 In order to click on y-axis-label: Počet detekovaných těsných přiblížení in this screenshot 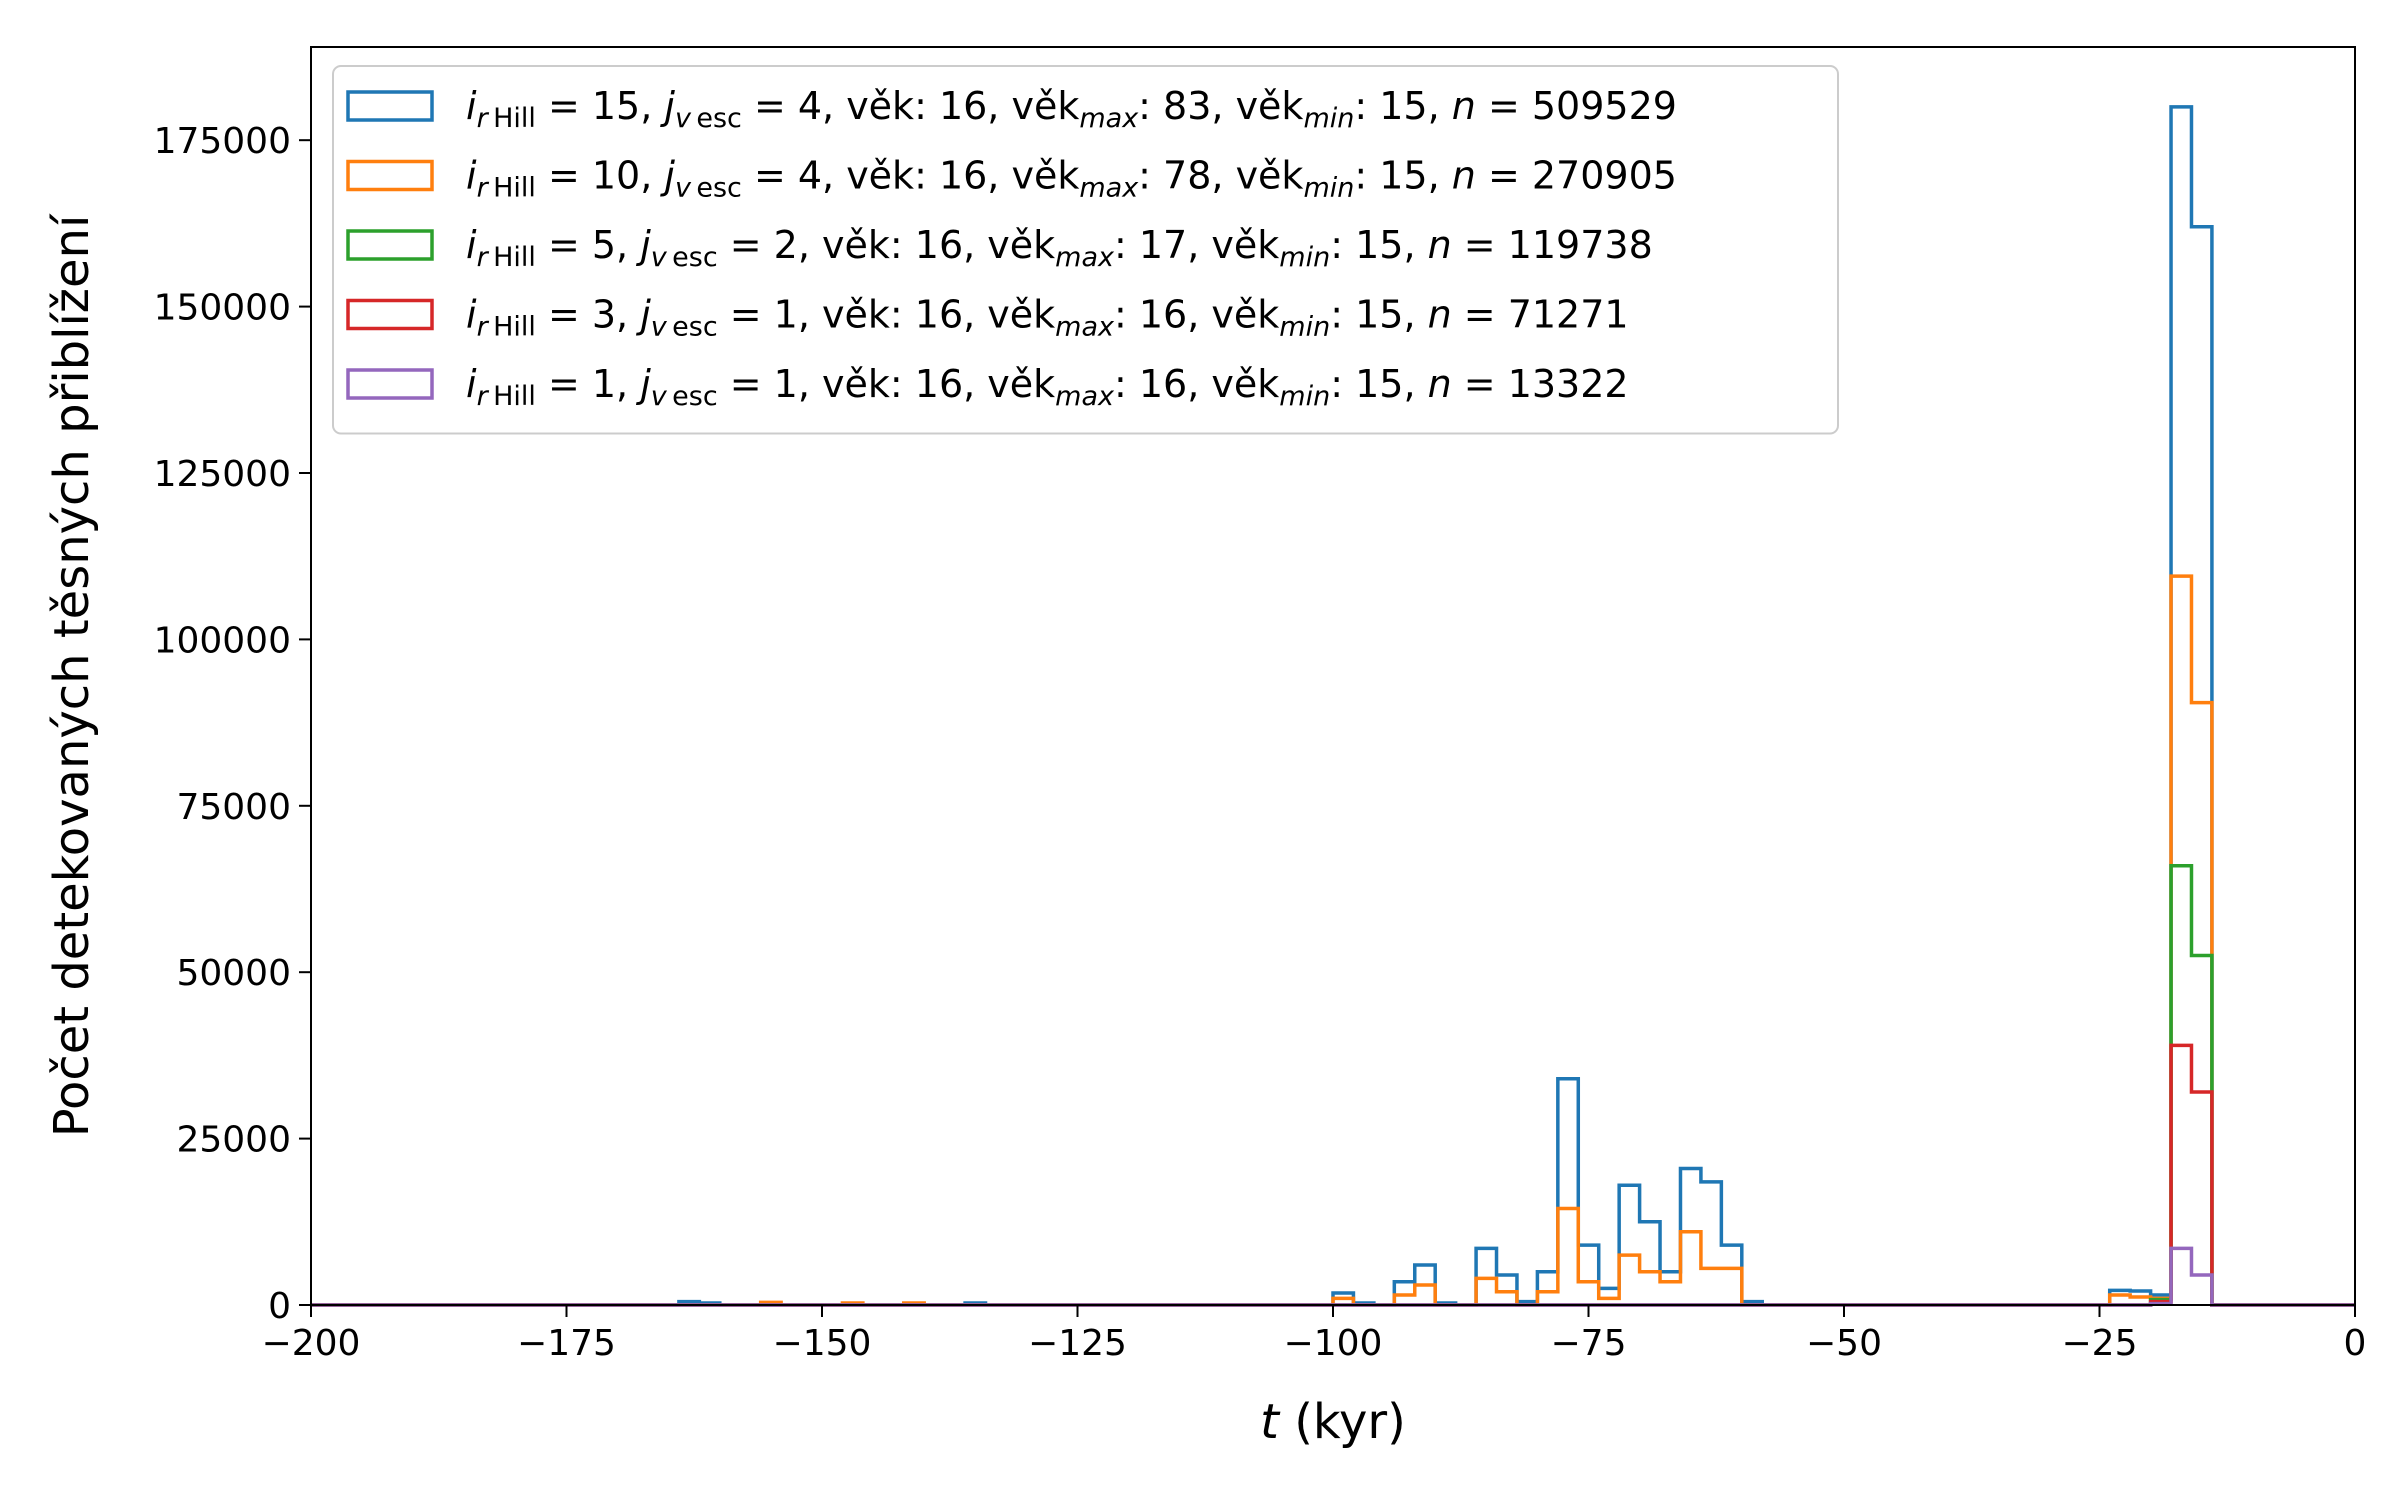, I will do `click(72, 675)`.